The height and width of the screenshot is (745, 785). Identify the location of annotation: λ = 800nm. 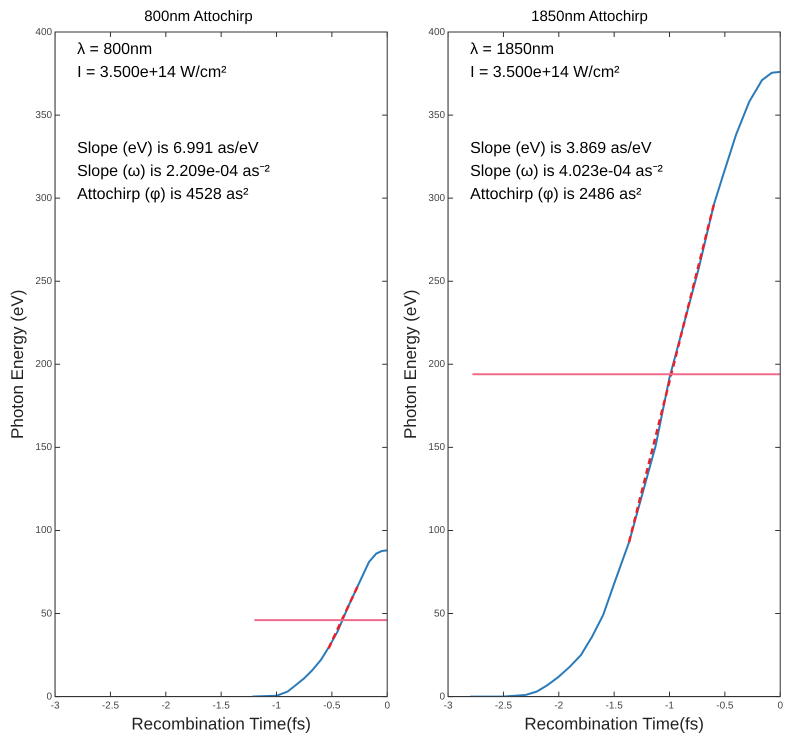
(114, 49).